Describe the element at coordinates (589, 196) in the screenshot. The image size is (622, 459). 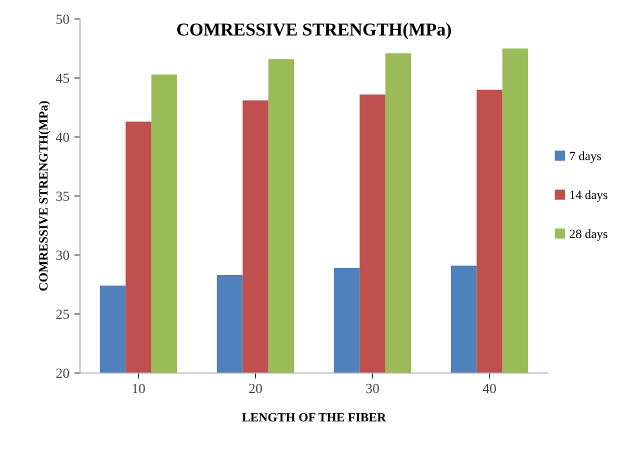
I see `legend-label: 14 days` at that location.